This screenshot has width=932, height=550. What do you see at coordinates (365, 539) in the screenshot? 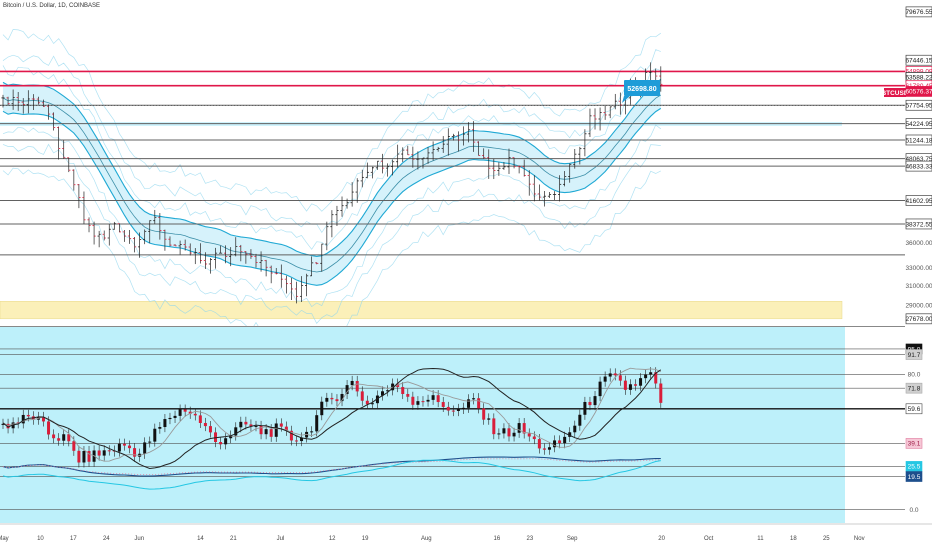
I see `date-tick-9: 19` at bounding box center [365, 539].